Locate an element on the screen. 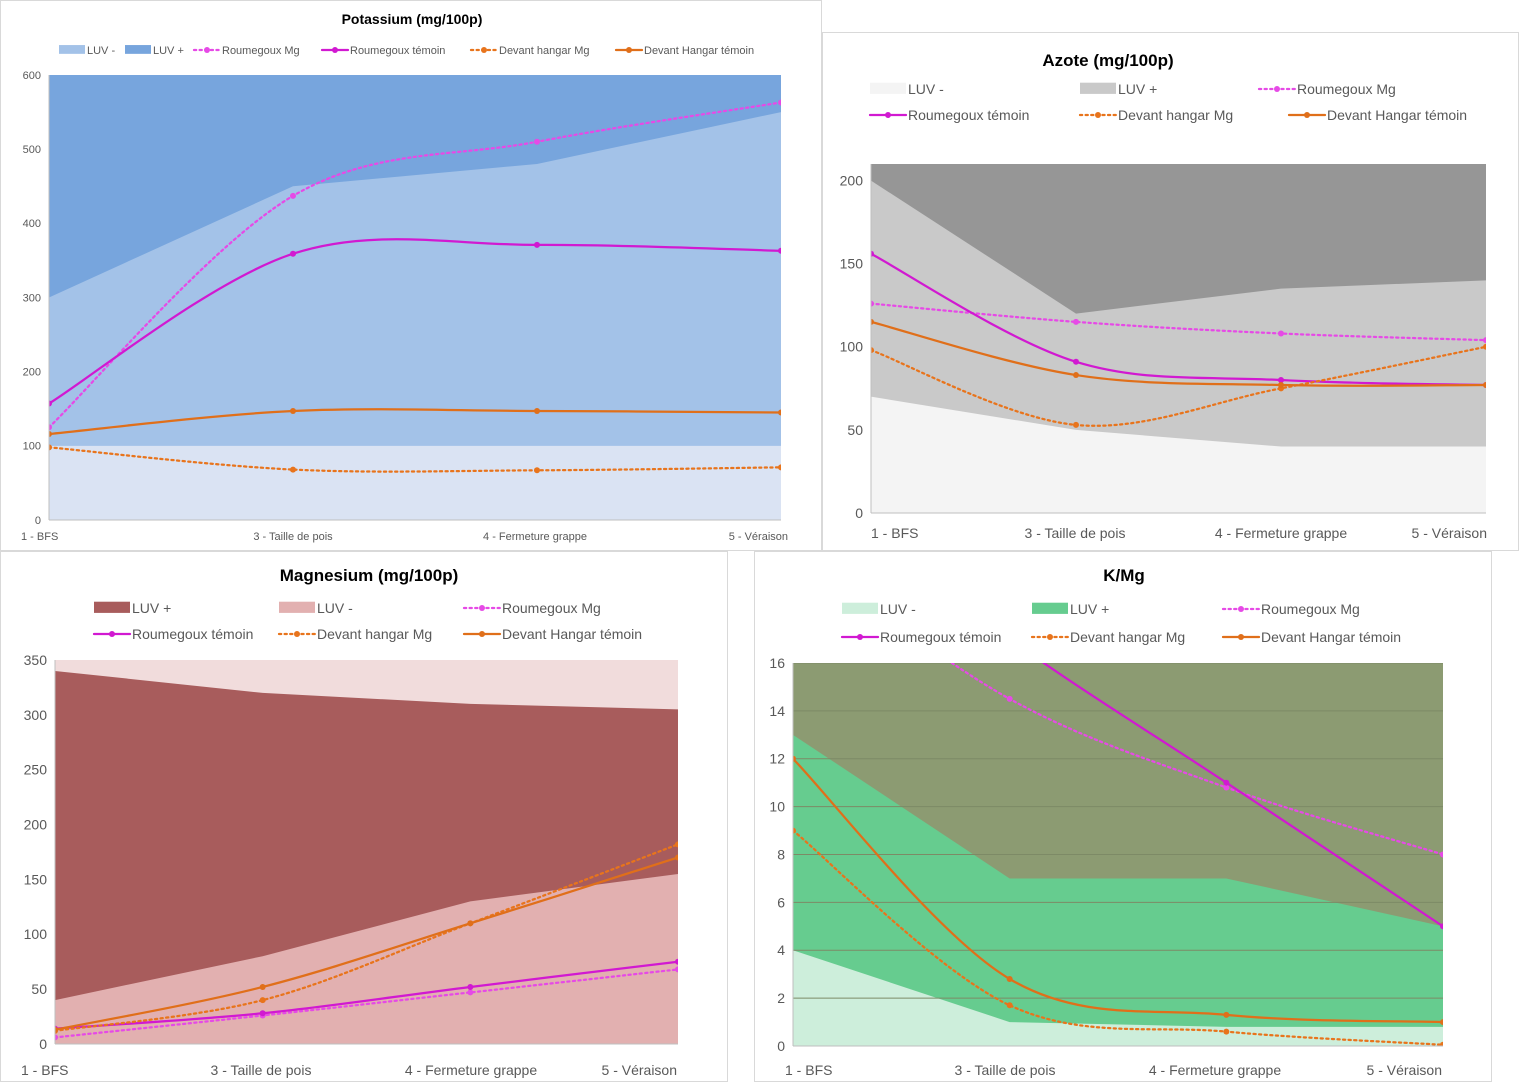 Image resolution: width=1519 pixels, height=1088 pixels. chart-title: Magnesium (mg/100p) is located at coordinates (369, 575).